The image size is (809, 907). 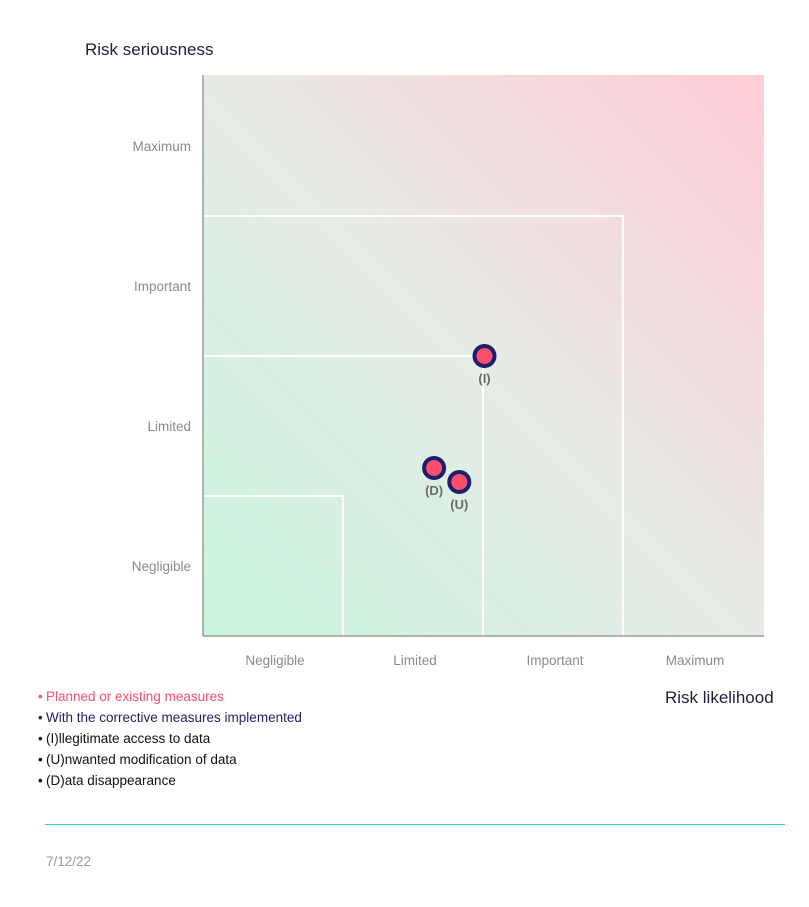 I want to click on legend-item-data-disappearance: • (D)ata disappearance, so click(x=170, y=780).